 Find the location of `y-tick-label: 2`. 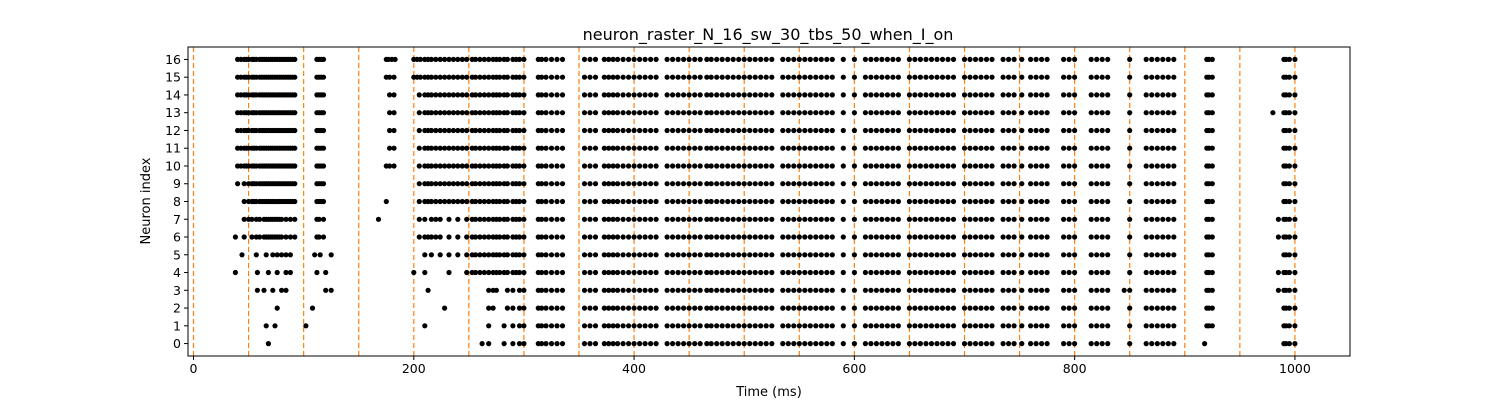

y-tick-label: 2 is located at coordinates (177, 308).